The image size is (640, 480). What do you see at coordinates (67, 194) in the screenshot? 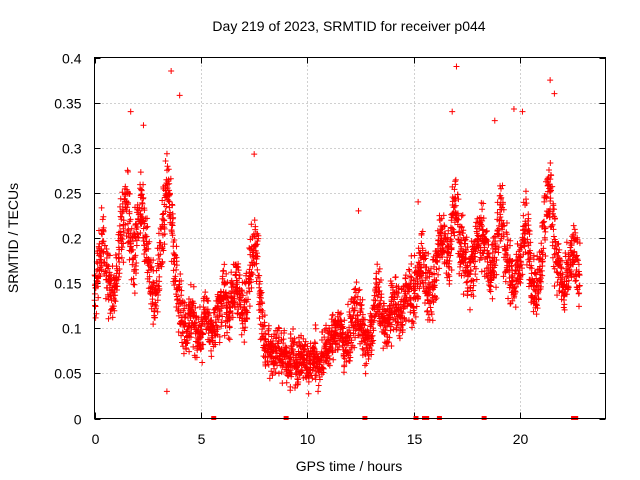
I see `y-tick-label: 0.25` at bounding box center [67, 194].